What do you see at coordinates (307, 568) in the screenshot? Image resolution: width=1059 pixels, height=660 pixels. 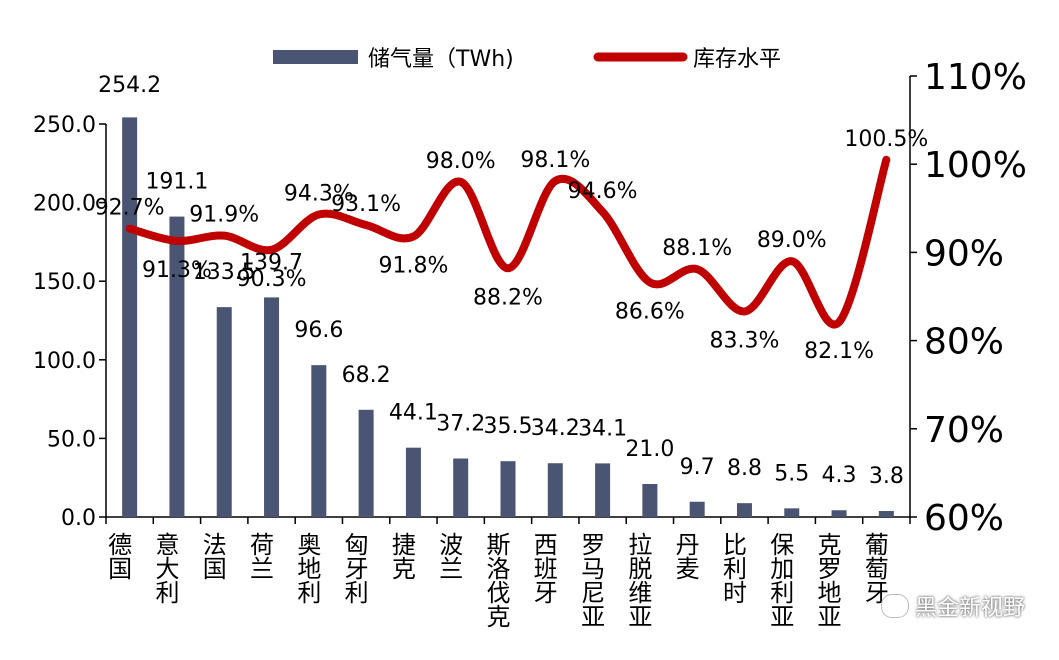 I see `category-label: 奥地利` at bounding box center [307, 568].